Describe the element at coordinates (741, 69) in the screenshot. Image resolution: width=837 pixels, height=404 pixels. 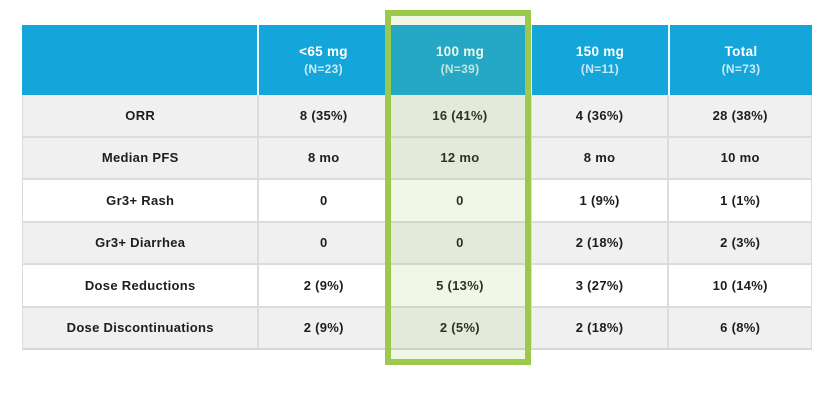
I see `column-n: (N=73)` at that location.